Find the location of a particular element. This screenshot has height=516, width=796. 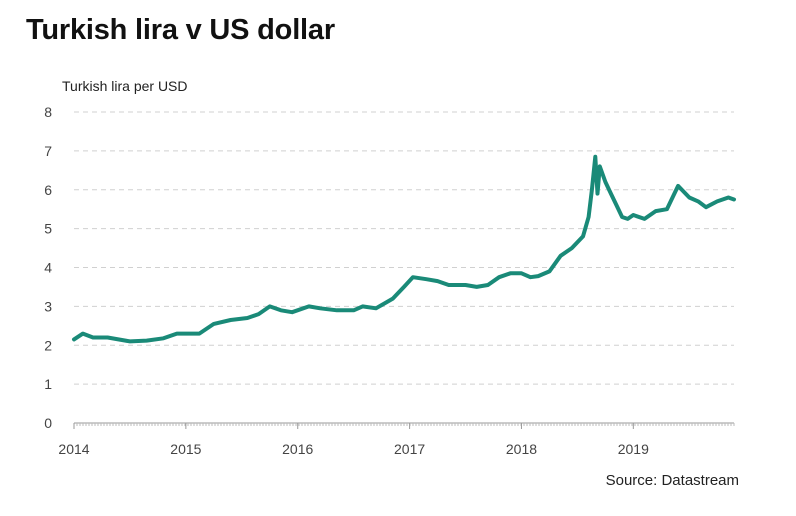

chart-title: Turkish lira v US dollar is located at coordinates (180, 30).